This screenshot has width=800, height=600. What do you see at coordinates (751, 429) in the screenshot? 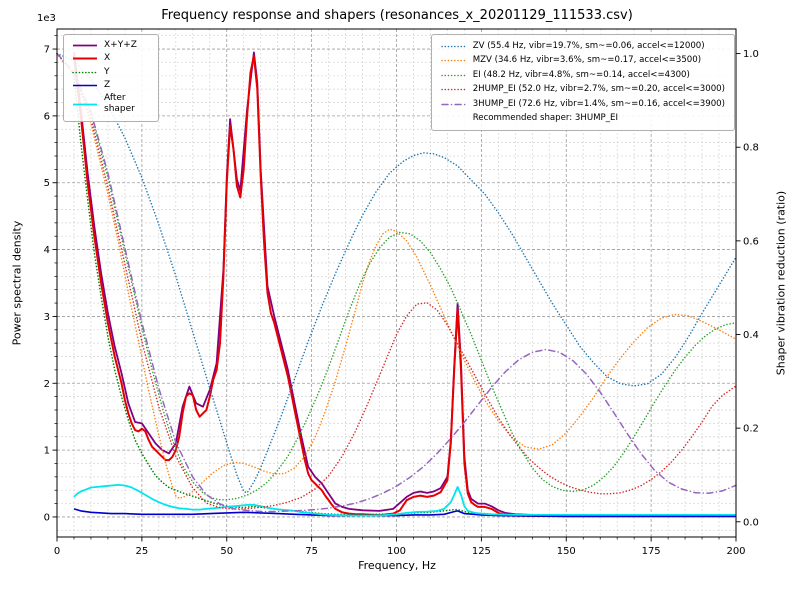
I see `y-right-tick-label: 0.2` at bounding box center [751, 429].